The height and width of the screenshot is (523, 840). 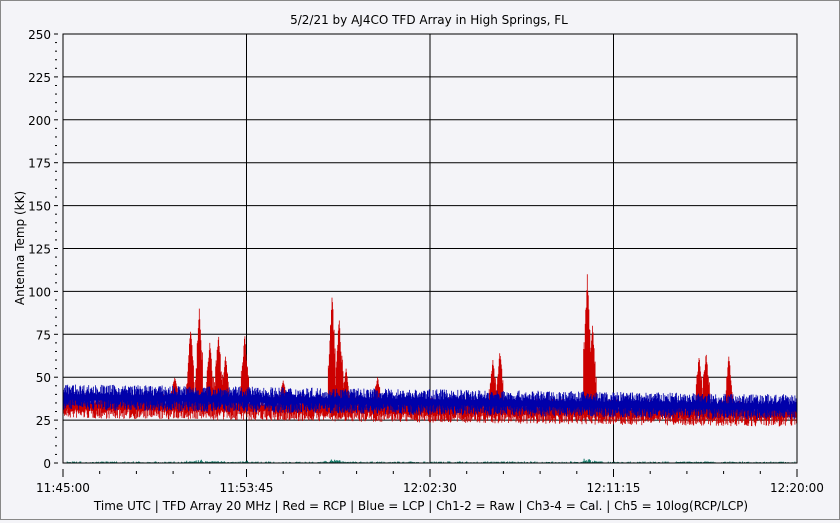 What do you see at coordinates (797, 488) in the screenshot?
I see `x-tick-label: 12:20:00` at bounding box center [797, 488].